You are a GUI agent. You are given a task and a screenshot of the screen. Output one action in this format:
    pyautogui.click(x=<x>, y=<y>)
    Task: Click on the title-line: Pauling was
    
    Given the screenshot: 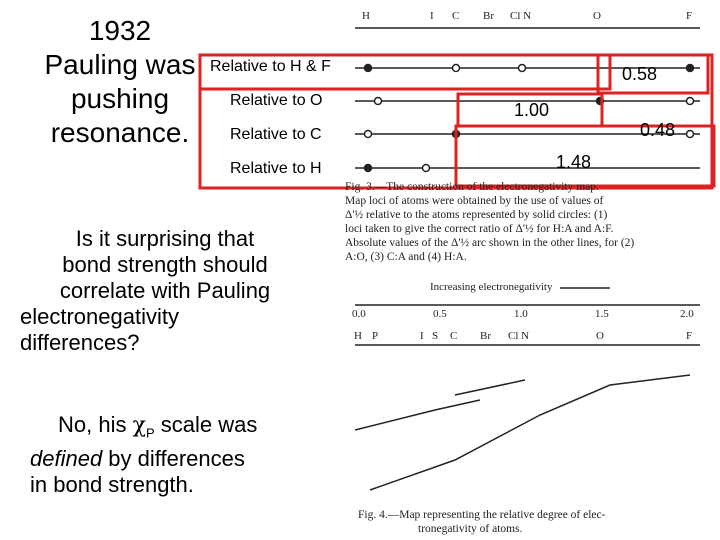 What is the action you would take?
    pyautogui.click(x=120, y=64)
    